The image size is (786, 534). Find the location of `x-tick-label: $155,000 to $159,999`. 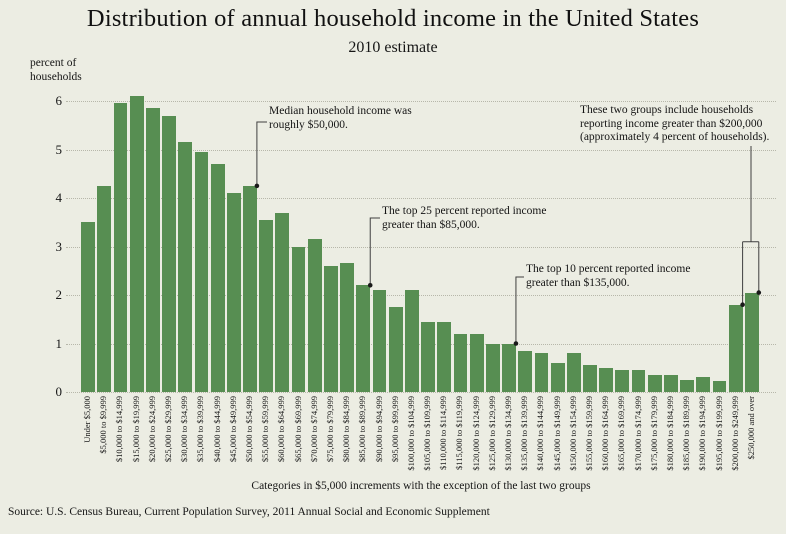

x-tick-label: $155,000 to $159,999 is located at coordinates (588, 433).